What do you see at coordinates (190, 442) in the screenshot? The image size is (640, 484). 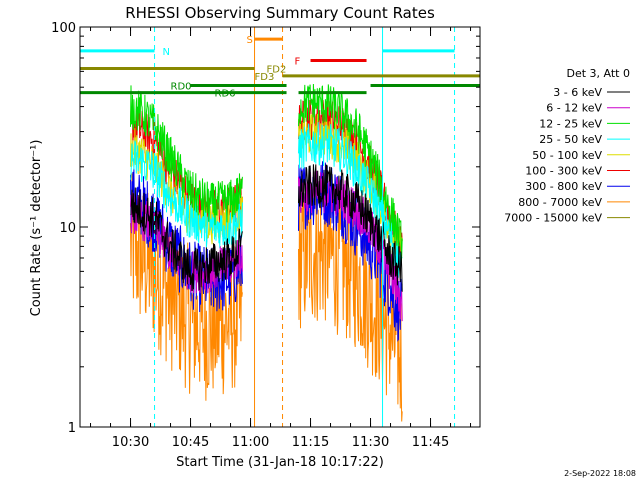 I see `x-tick-label: 10:45` at bounding box center [190, 442].